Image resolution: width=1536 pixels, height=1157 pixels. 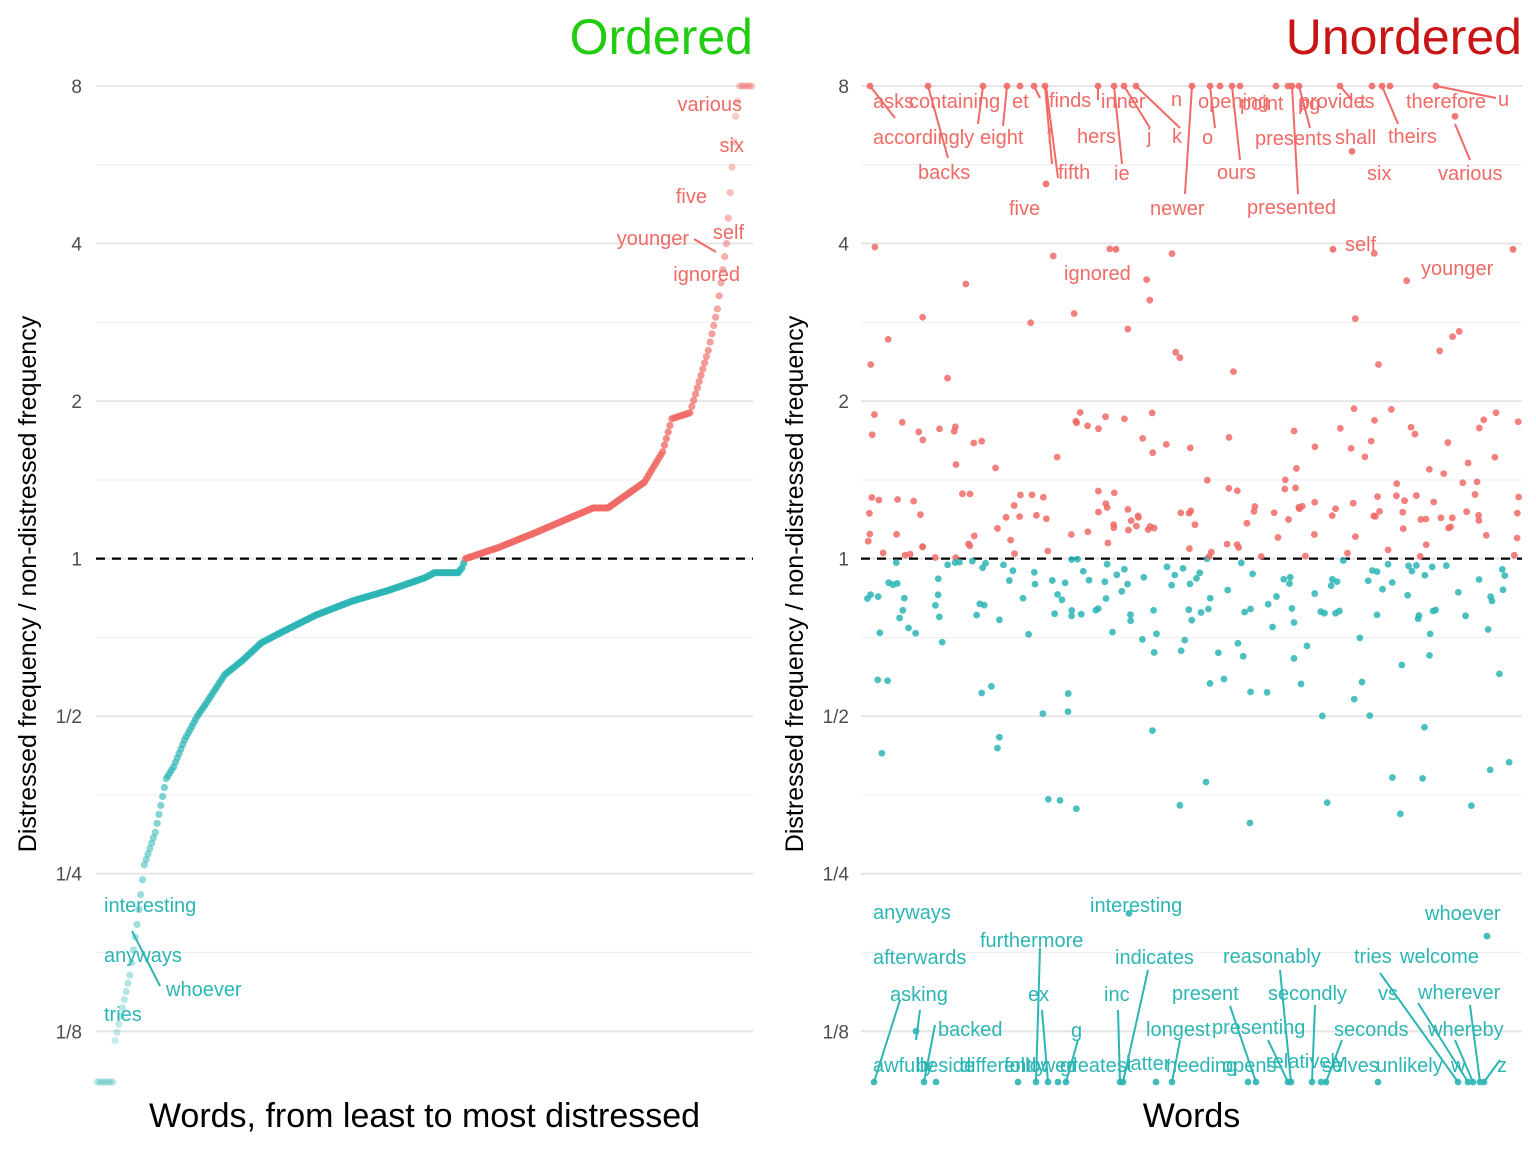 What do you see at coordinates (919, 958) in the screenshot?
I see `point-label: afterwards` at bounding box center [919, 958].